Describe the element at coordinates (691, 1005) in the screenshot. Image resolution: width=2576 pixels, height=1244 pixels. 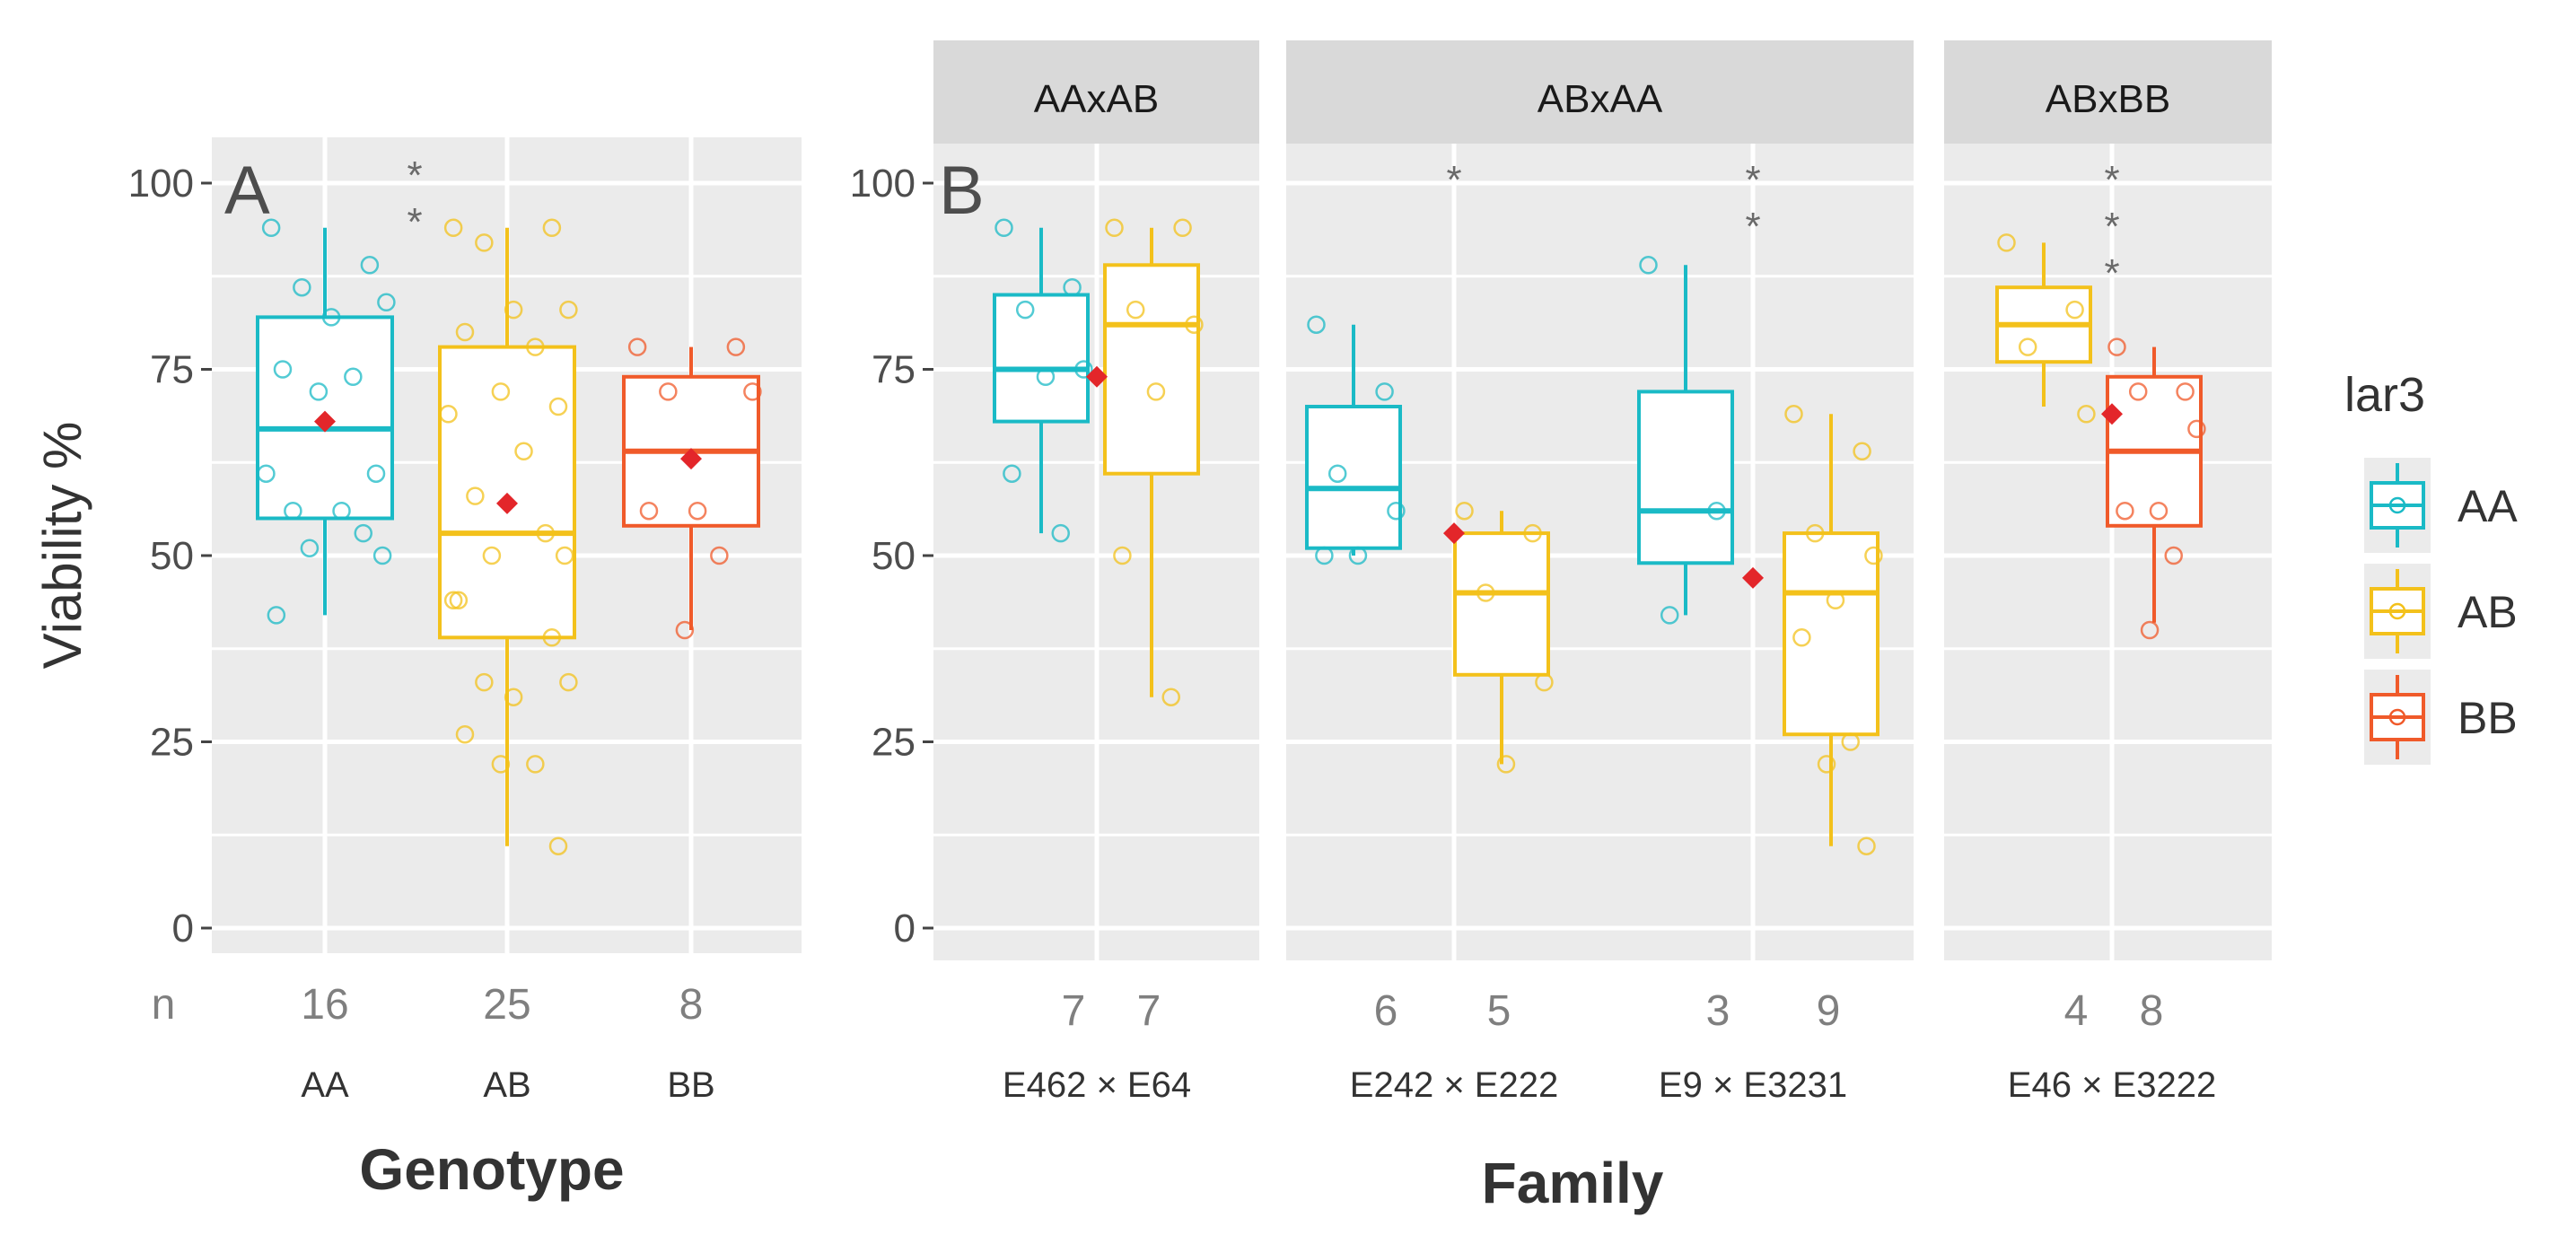
I see `panel-a-n-count: 8` at that location.